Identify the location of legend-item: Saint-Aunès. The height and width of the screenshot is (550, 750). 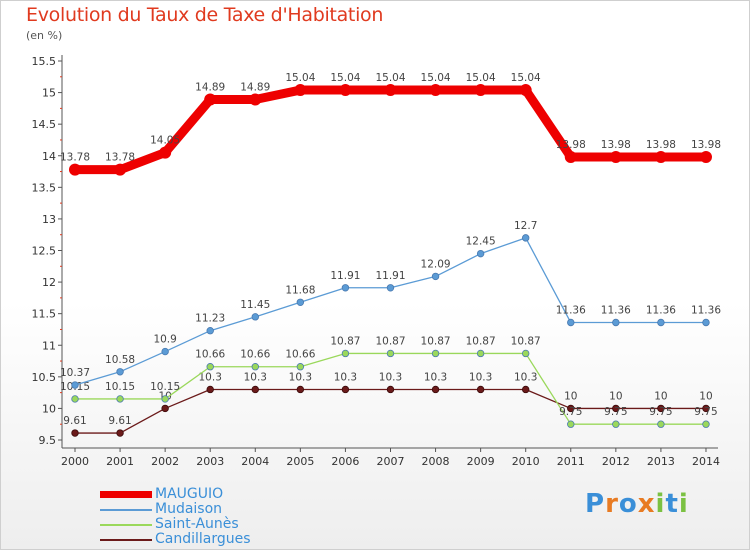
(250, 524).